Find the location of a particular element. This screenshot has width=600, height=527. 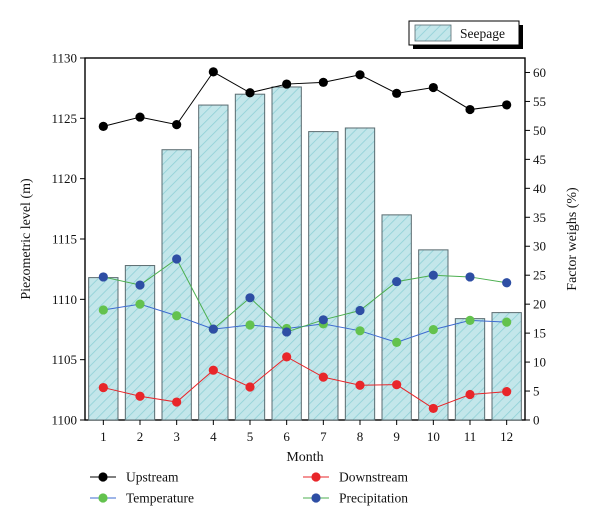

seepage-legend: Seepage is located at coordinates (465, 34).